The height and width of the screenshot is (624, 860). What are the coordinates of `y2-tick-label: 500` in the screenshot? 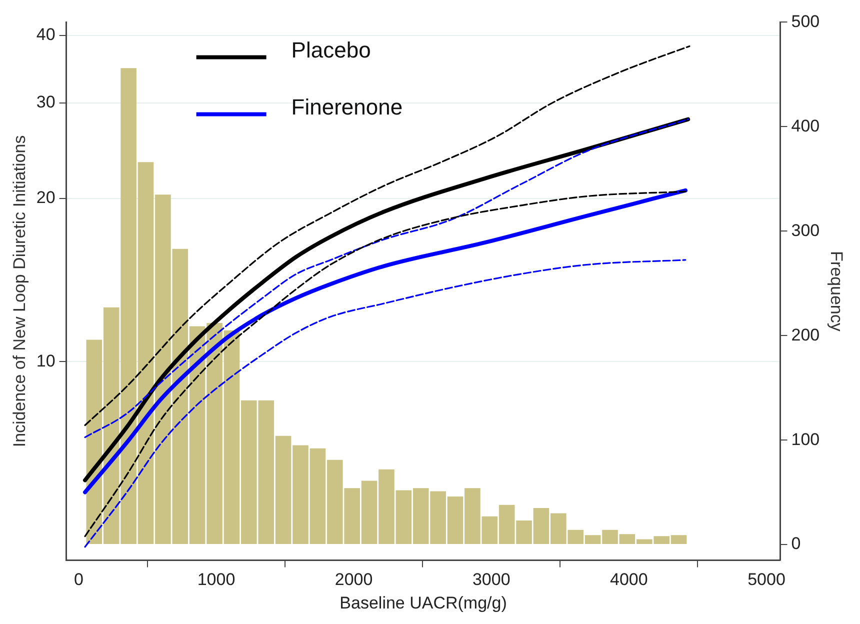 It's located at (805, 21).